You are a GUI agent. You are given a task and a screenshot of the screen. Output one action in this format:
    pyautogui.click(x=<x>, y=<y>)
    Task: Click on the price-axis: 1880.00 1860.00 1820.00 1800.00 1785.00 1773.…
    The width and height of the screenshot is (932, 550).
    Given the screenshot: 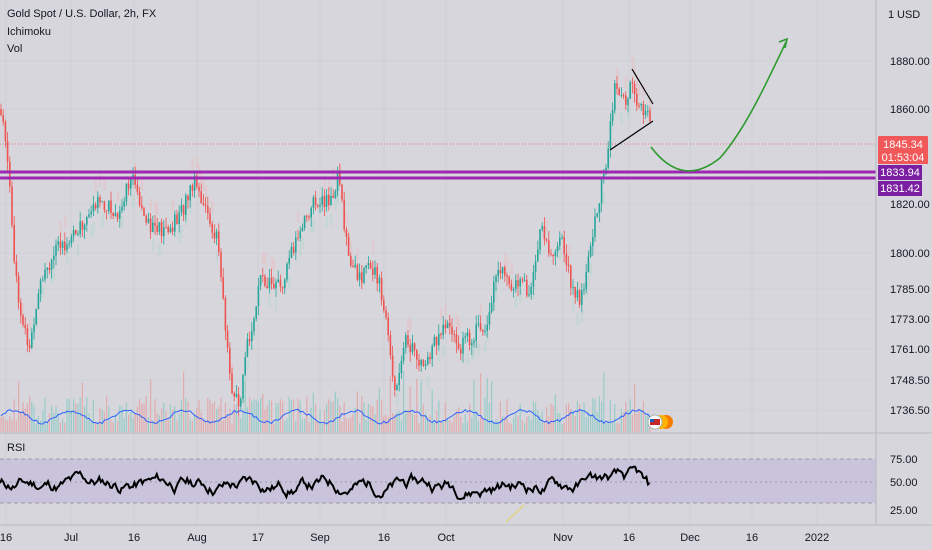 What is the action you would take?
    pyautogui.click(x=910, y=286)
    